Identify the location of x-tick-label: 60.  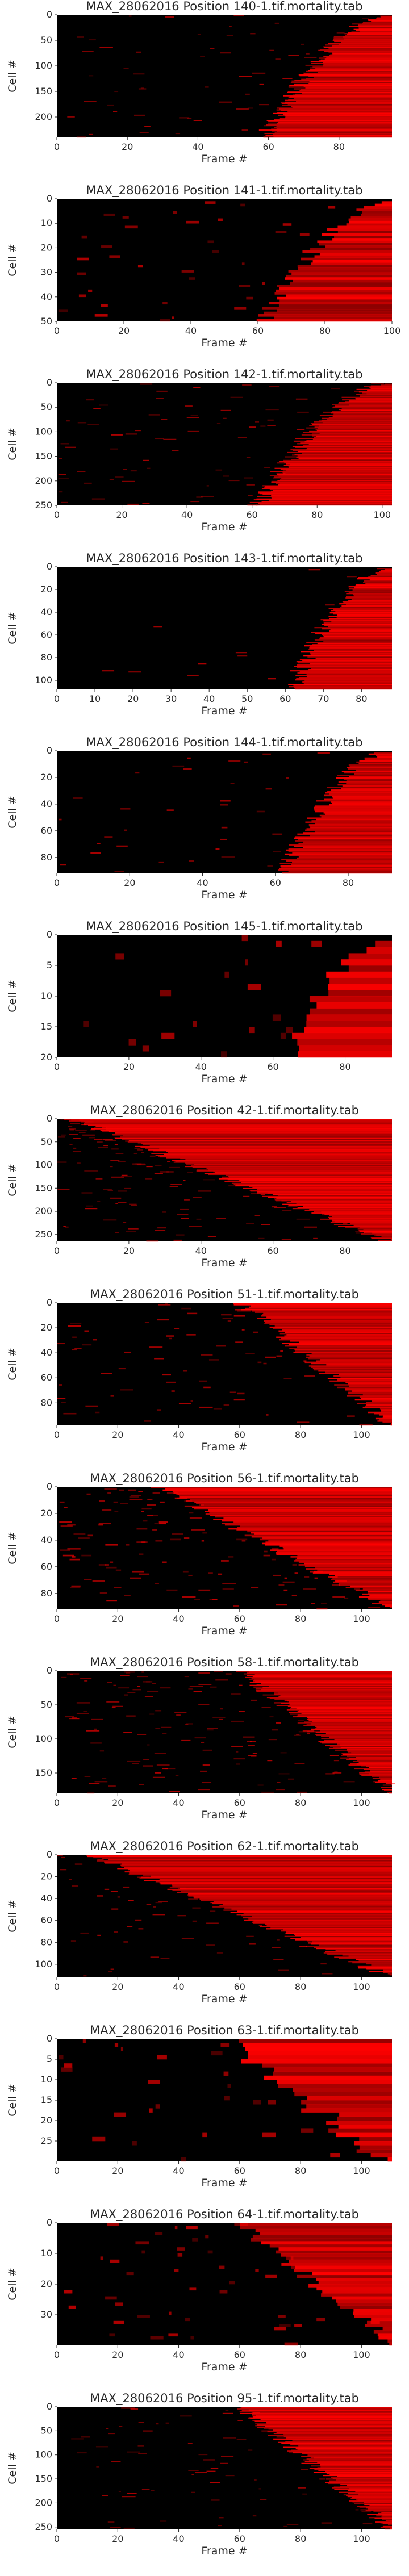
(239, 1986).